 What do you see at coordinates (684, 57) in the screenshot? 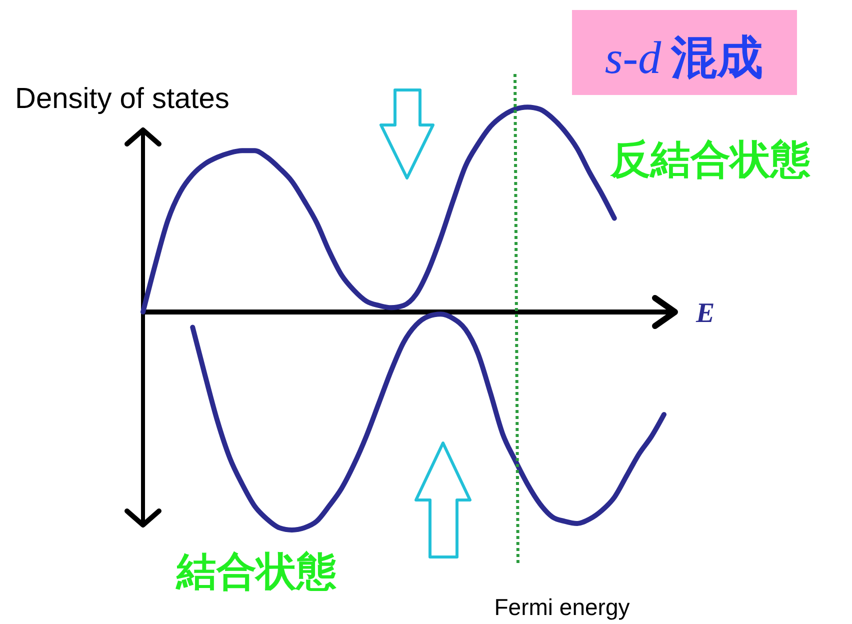
I see `chart-title: s-d 混成` at bounding box center [684, 57].